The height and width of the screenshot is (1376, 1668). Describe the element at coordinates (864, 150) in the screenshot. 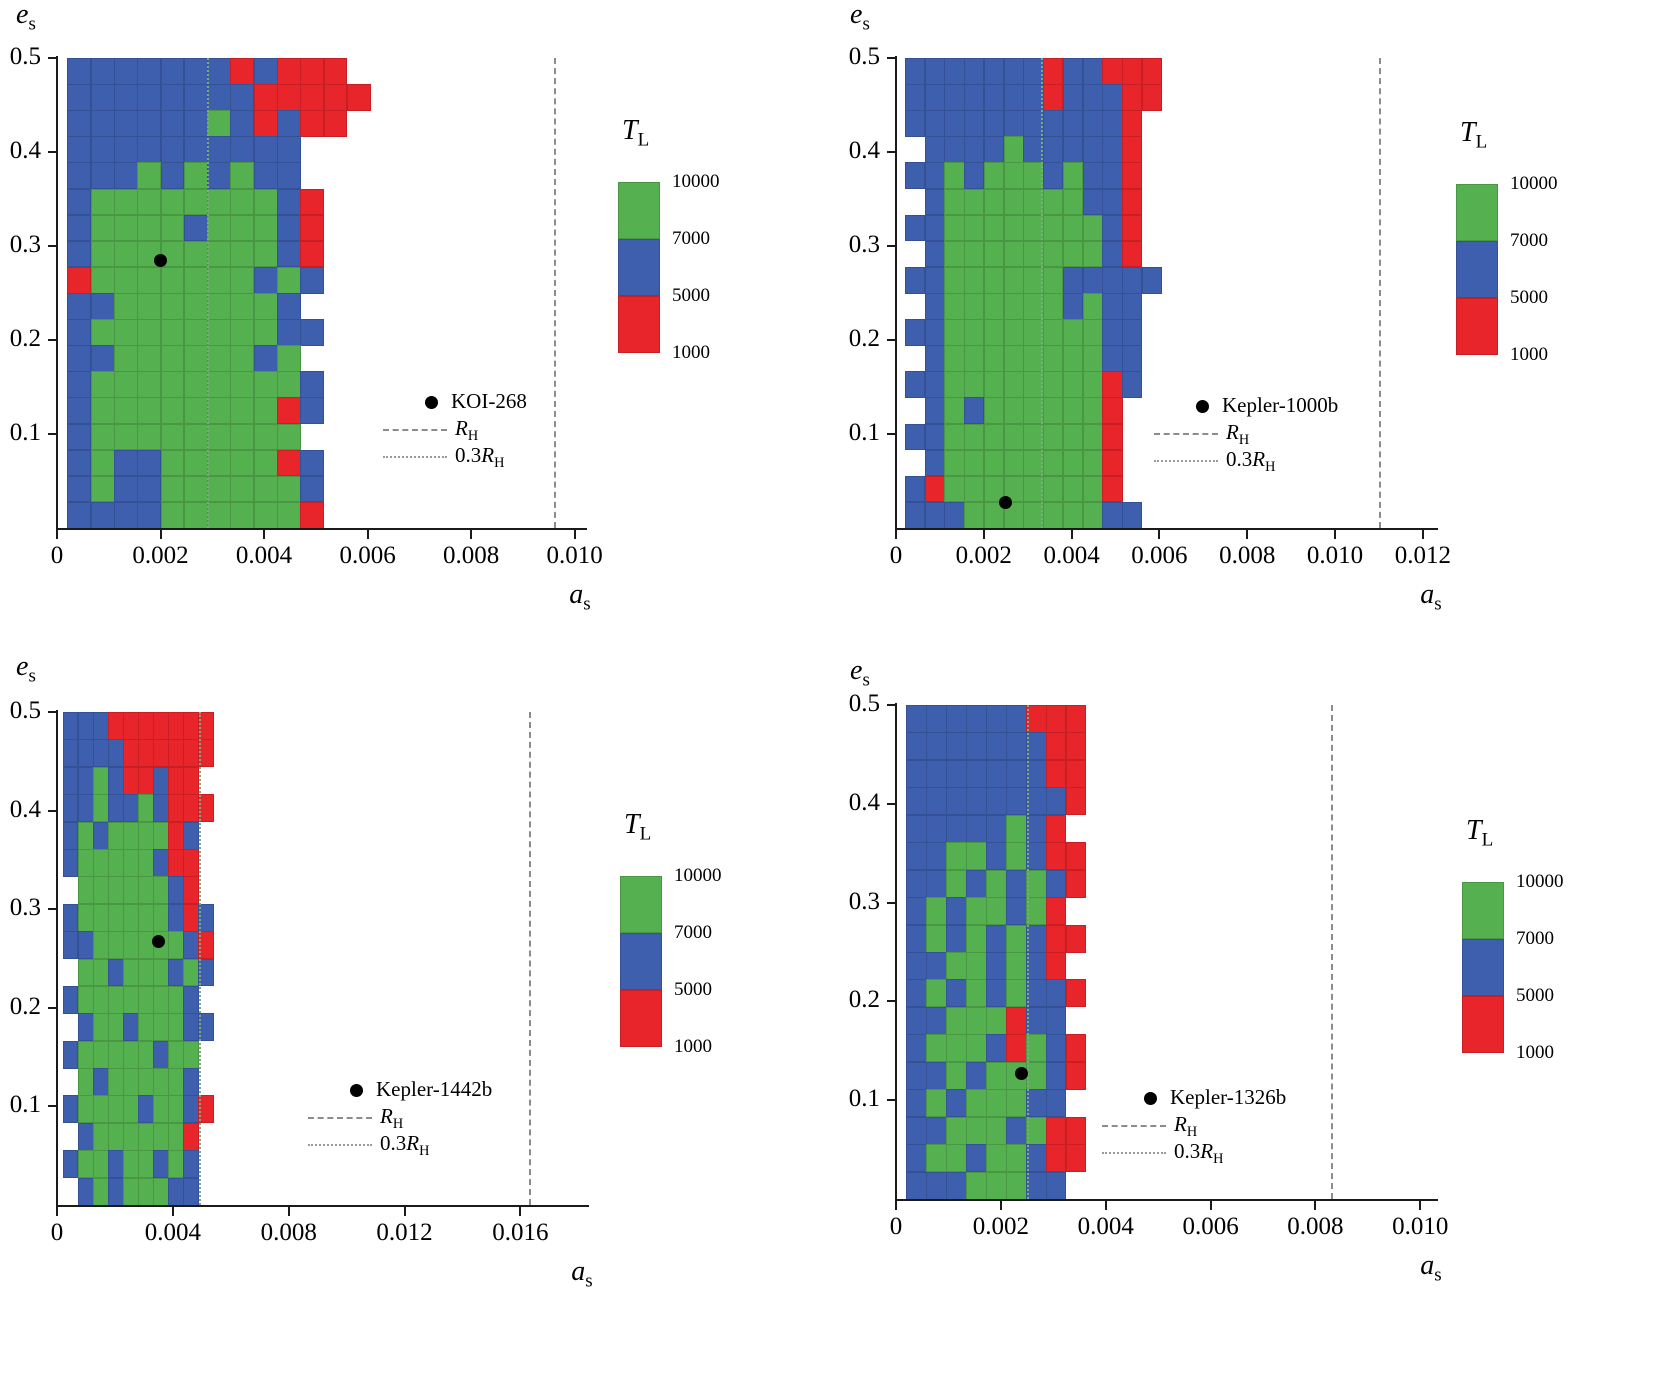

I see `y-tick-label: 0.4` at that location.